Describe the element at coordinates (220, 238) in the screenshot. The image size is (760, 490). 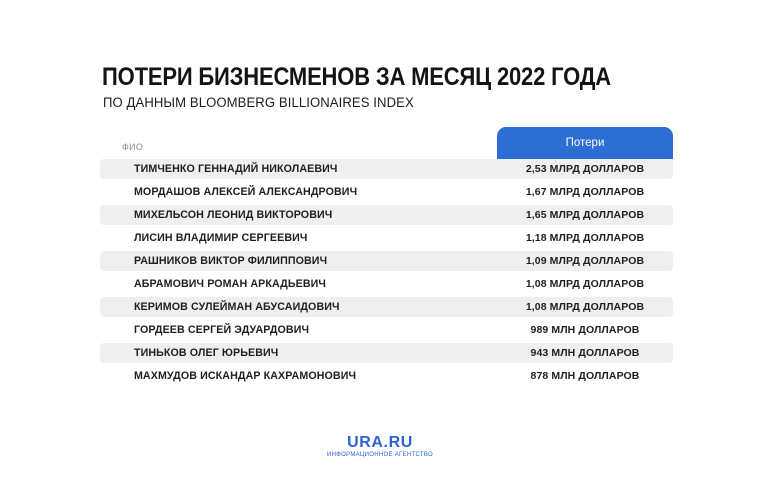
I see `businessman-name: ЛИСИН ВЛАДИМИР СЕРГЕЕВИЧ` at that location.